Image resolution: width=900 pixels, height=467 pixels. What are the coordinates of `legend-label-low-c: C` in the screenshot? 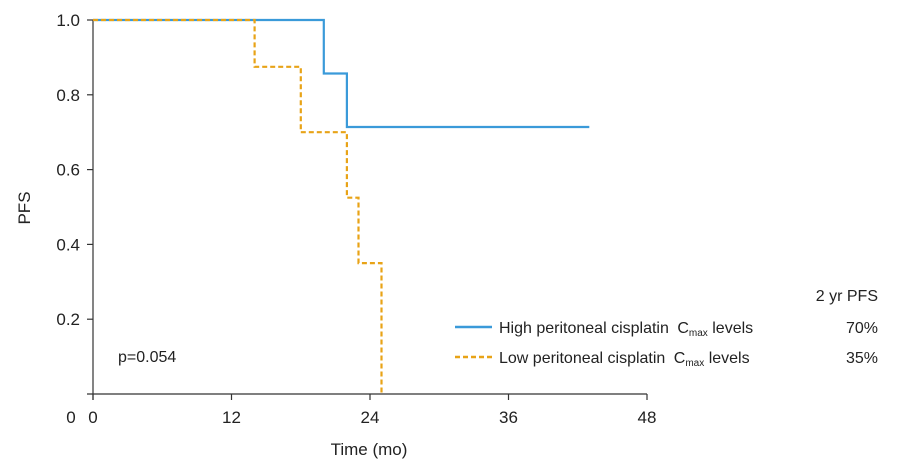 It's located at (680, 358).